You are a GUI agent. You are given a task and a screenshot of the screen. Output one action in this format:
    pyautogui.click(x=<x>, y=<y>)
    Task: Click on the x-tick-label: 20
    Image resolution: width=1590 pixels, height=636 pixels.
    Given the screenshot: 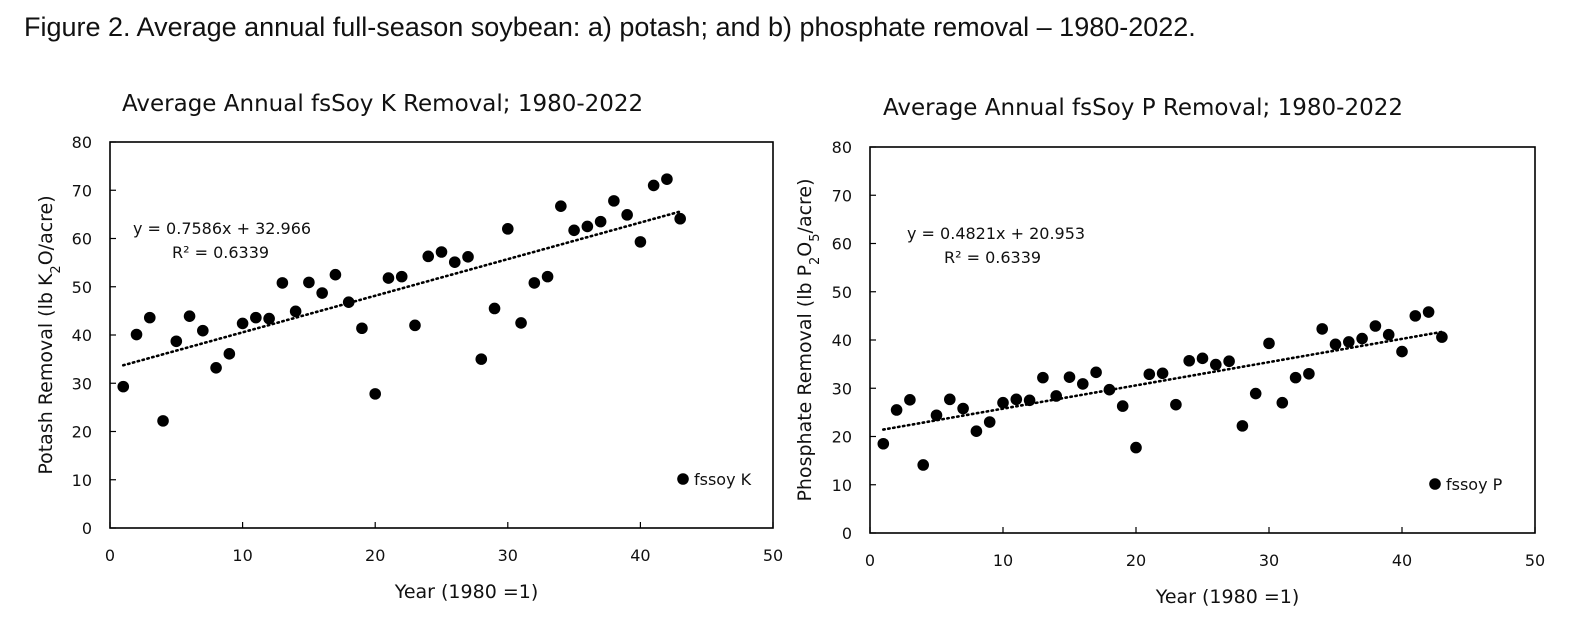 What is the action you would take?
    pyautogui.click(x=375, y=555)
    